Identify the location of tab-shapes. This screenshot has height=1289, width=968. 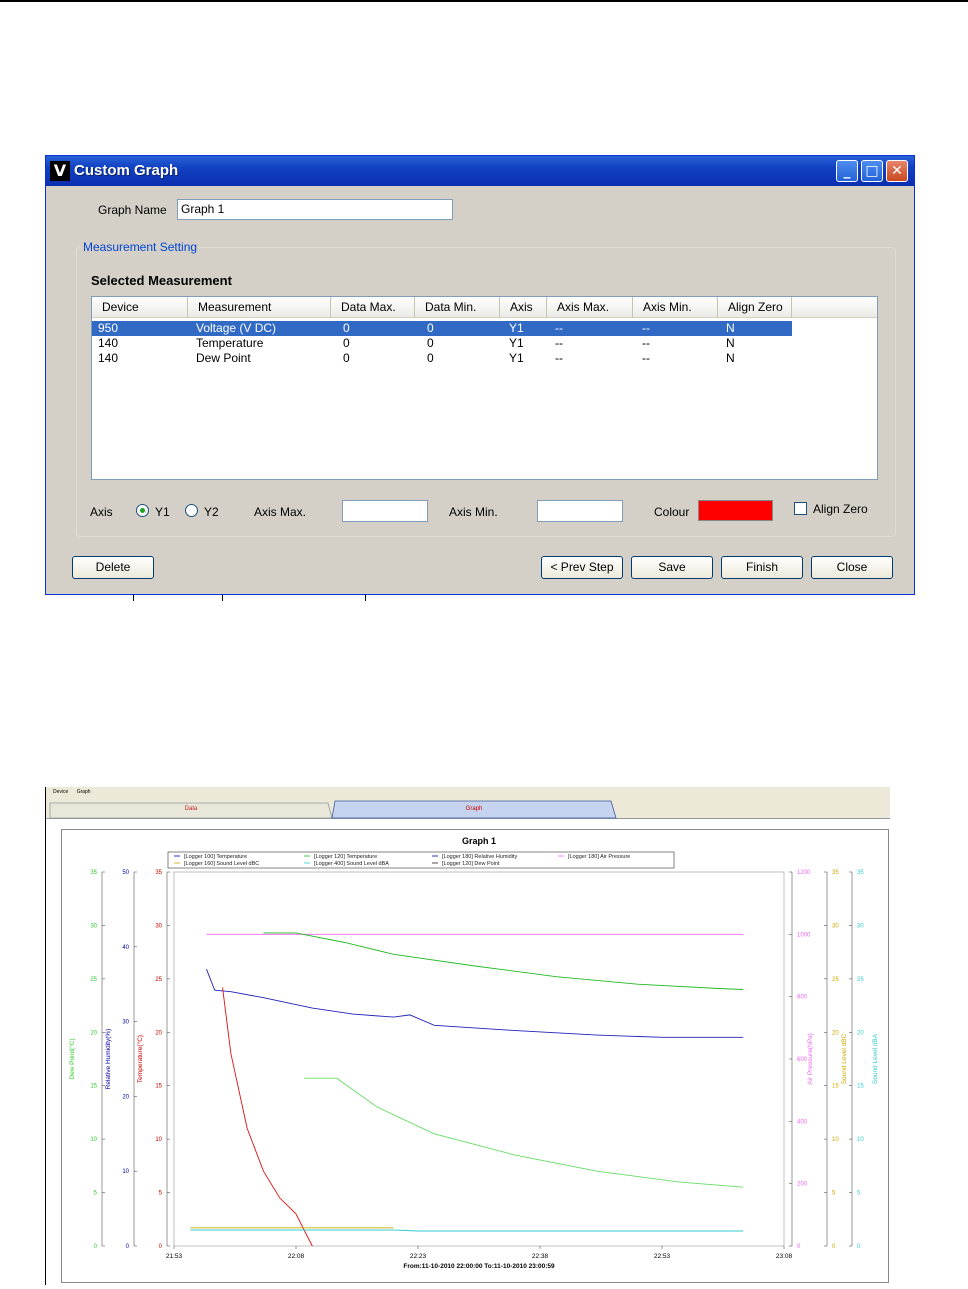
(333, 809).